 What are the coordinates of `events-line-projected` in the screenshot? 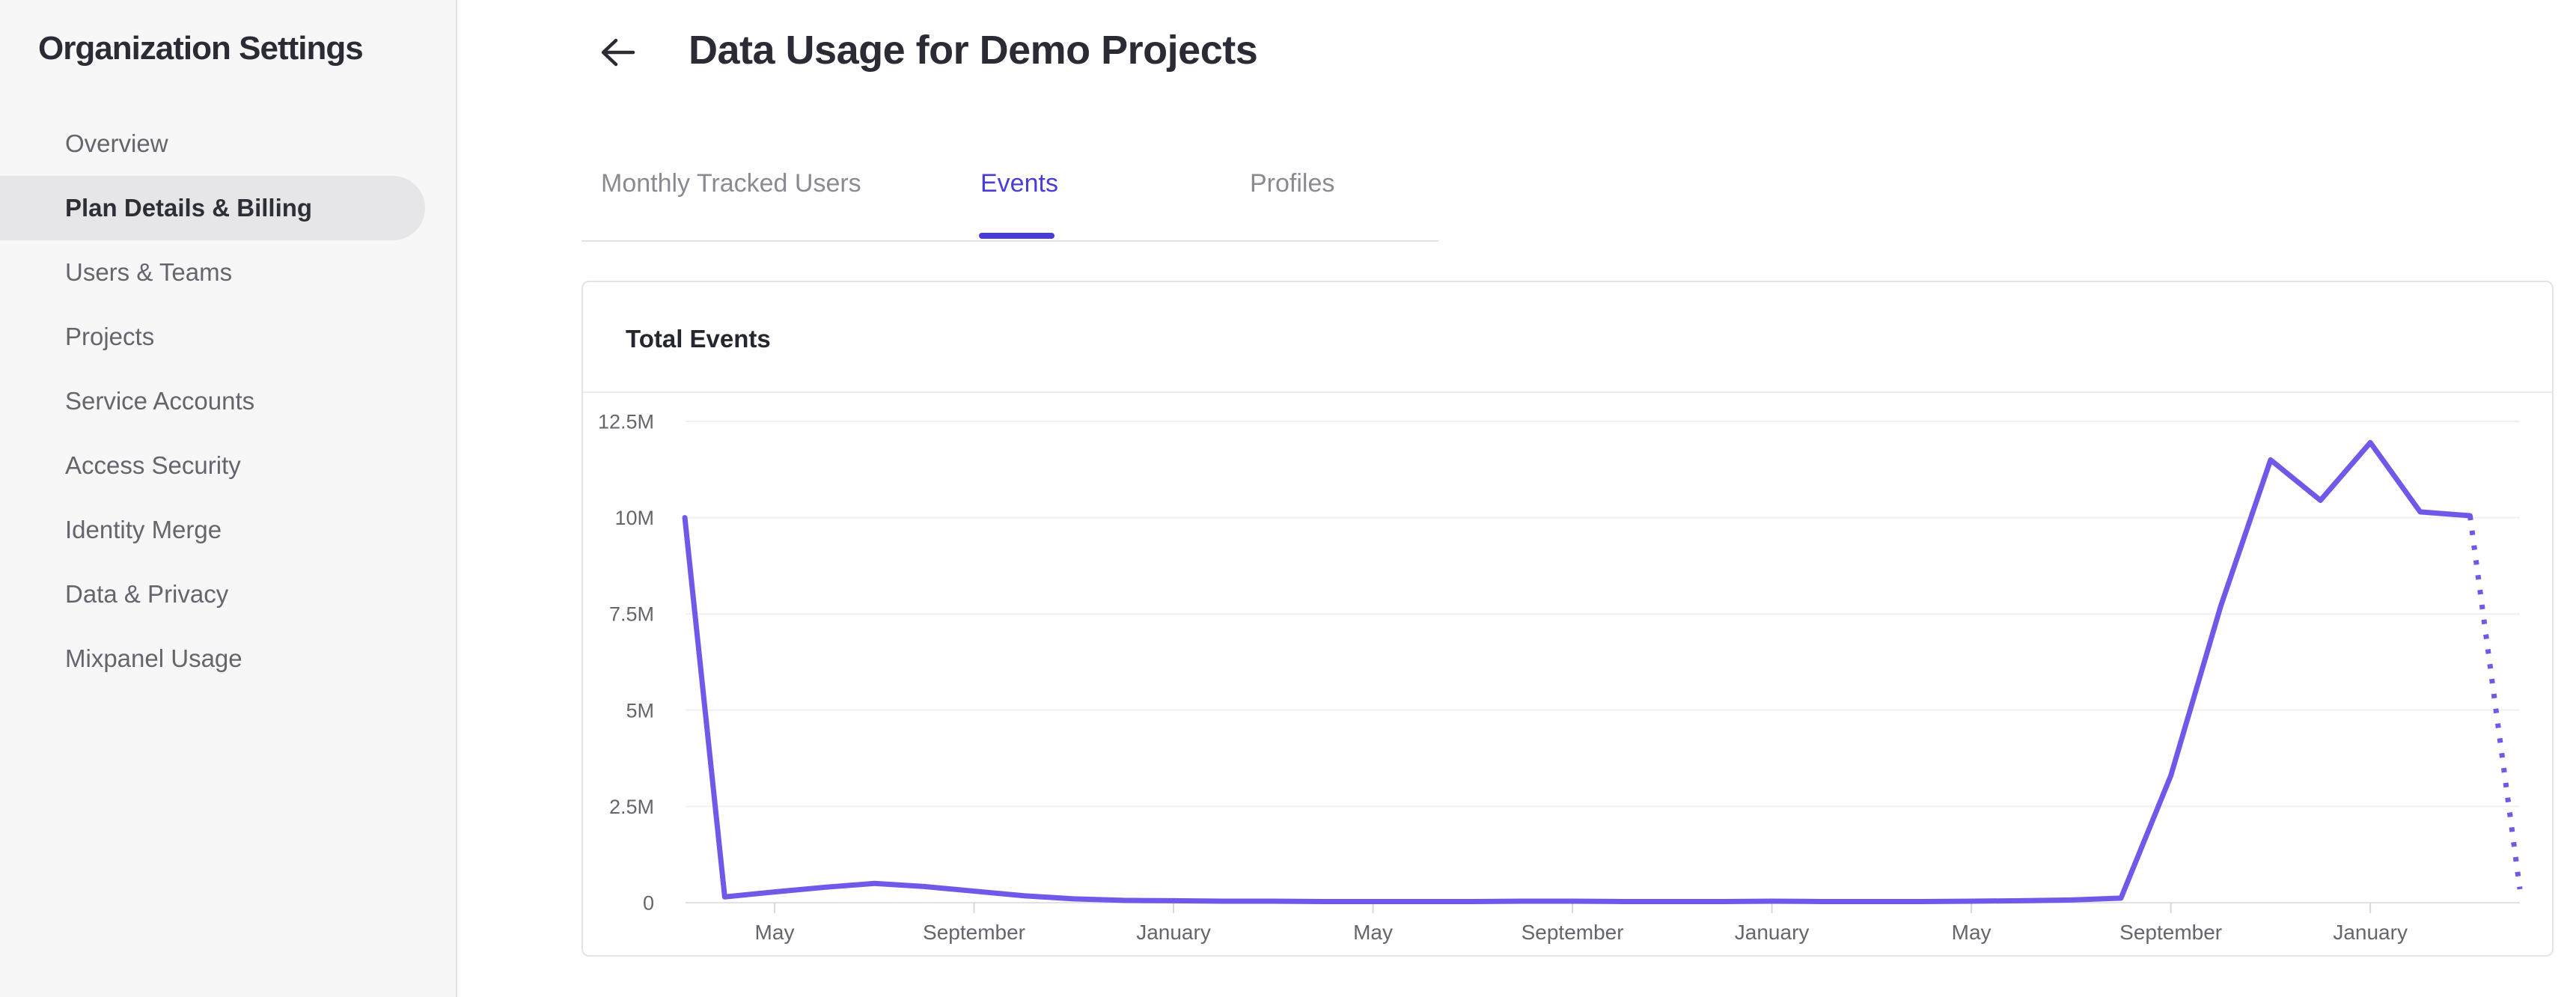 It's located at (2495, 702).